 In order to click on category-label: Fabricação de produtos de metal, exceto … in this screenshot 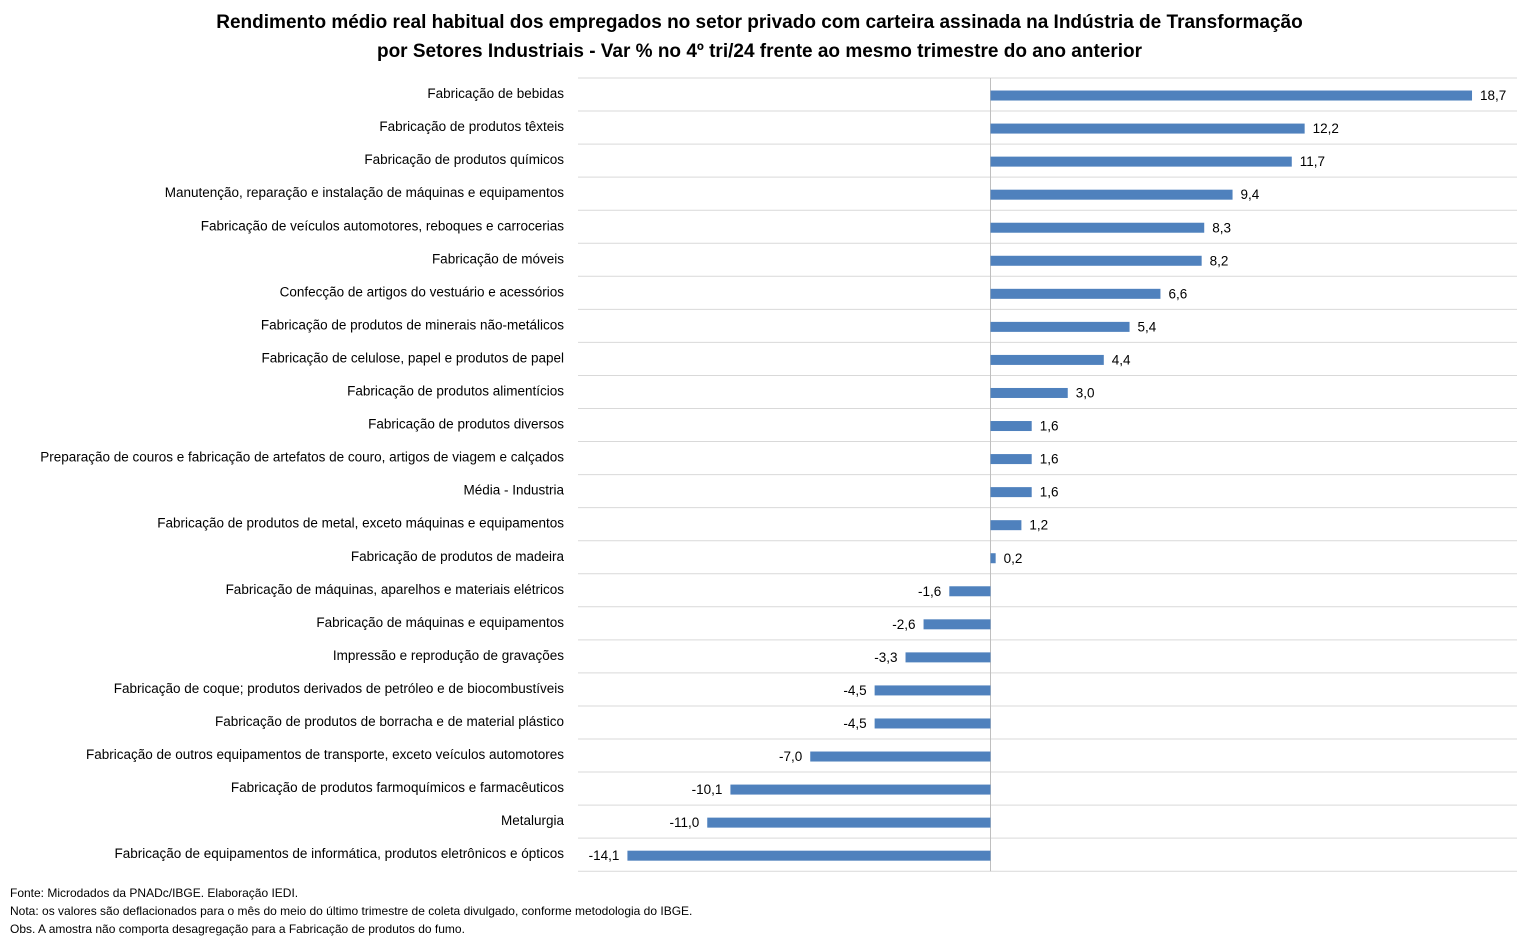, I will do `click(360, 523)`.